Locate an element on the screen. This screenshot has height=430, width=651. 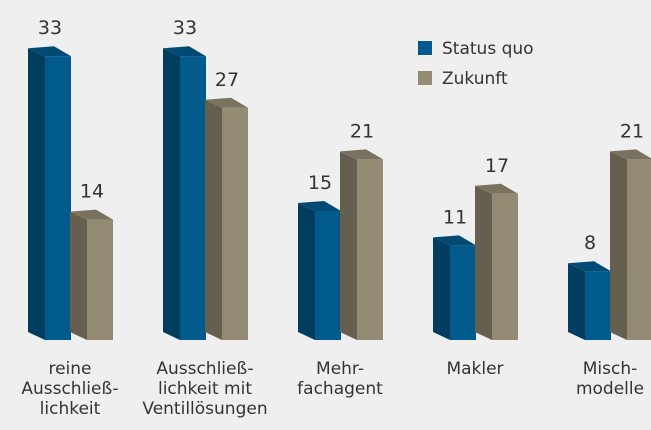
x-tick-label-line: modelle is located at coordinates (610, 389).